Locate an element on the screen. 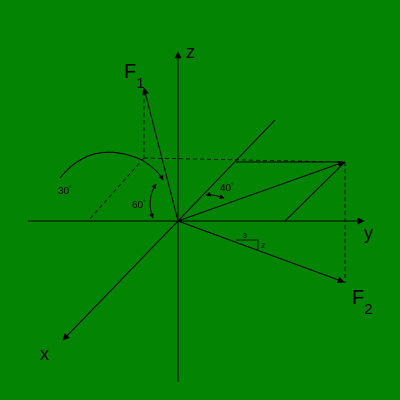 The image size is (400, 400). resultant-in-yz-plane is located at coordinates (261, 191).